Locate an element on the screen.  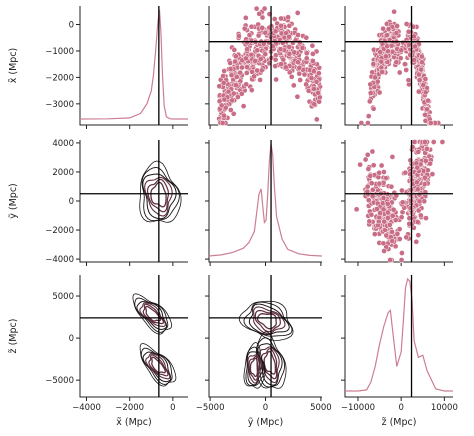
scatter-x-vs-y is located at coordinates (269, 65).